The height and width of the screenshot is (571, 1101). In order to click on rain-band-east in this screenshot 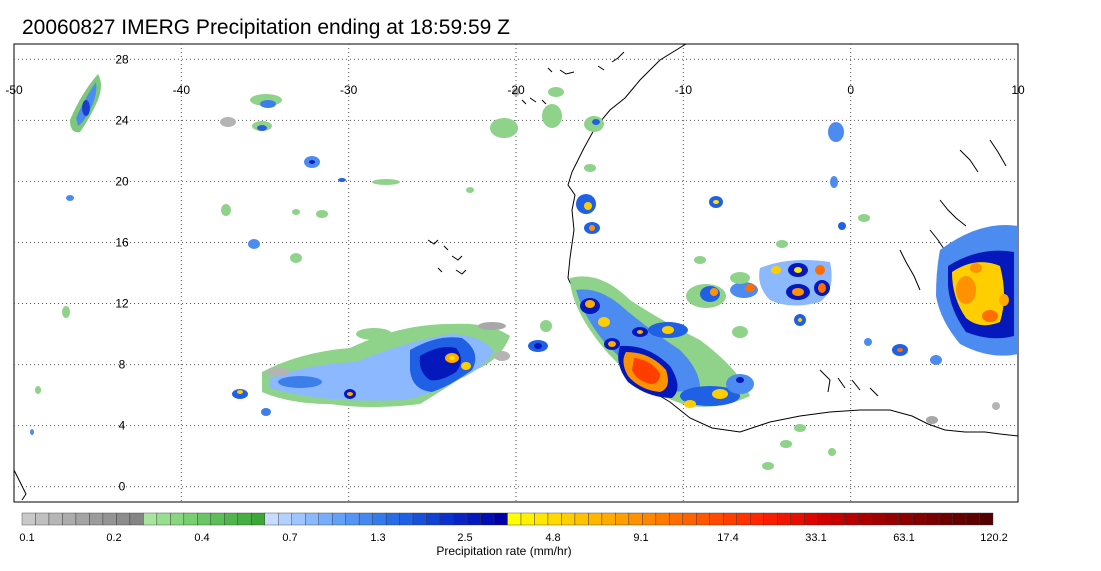, I will do `click(977, 290)`.